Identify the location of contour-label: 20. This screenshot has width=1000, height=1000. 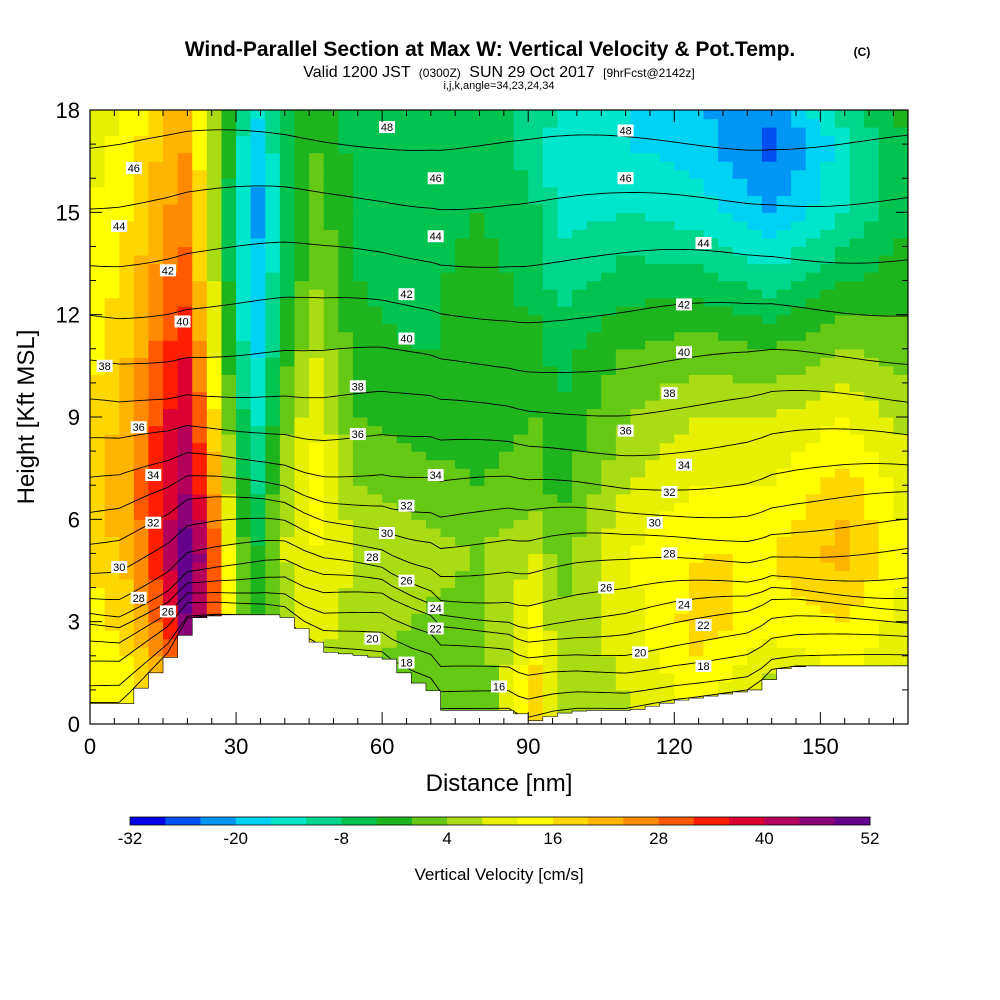
(372, 639).